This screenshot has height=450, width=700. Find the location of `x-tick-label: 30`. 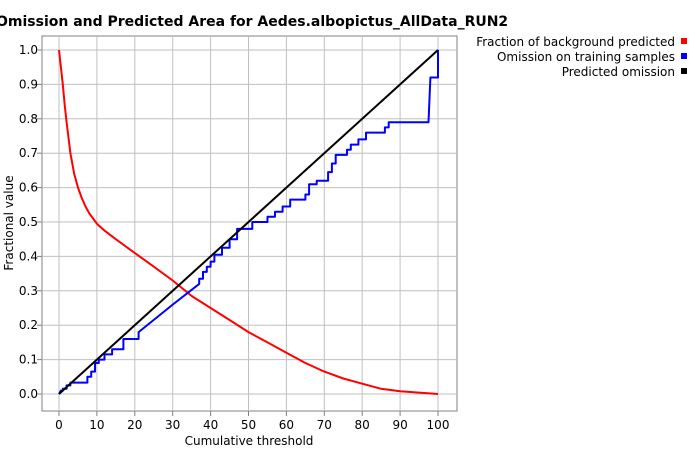

x-tick-label: 30 is located at coordinates (172, 425).